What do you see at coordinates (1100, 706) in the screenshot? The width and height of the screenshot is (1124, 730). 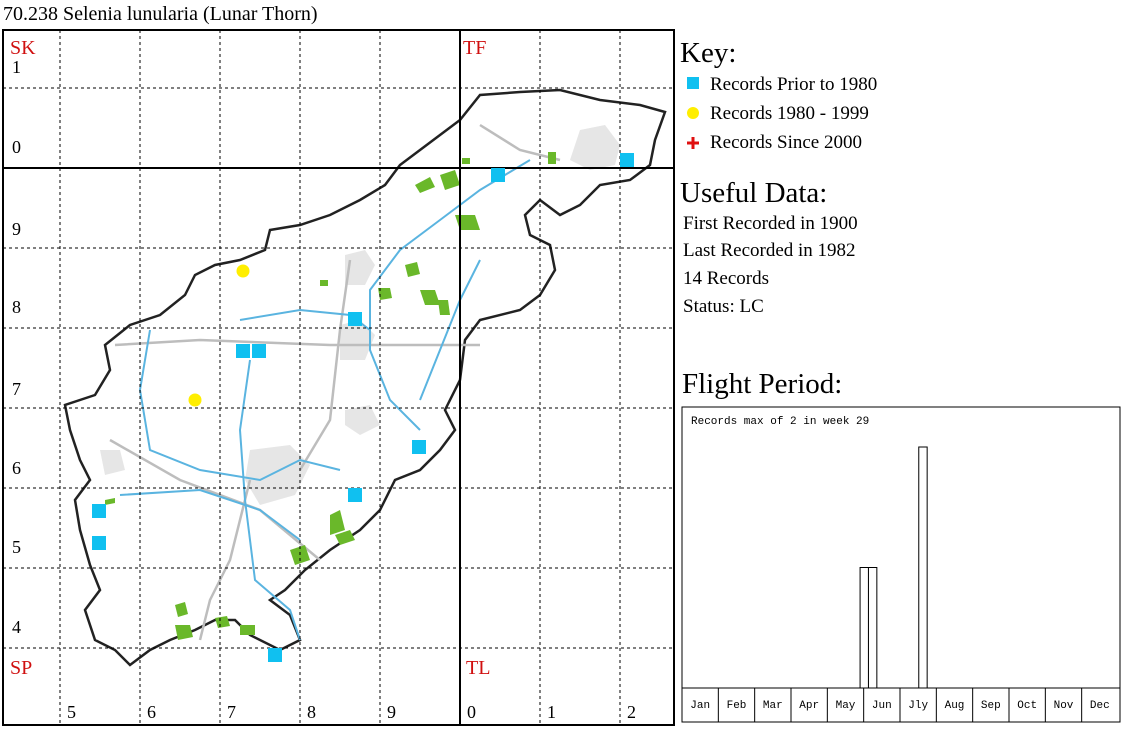 I see `month-label: Dec` at bounding box center [1100, 706].